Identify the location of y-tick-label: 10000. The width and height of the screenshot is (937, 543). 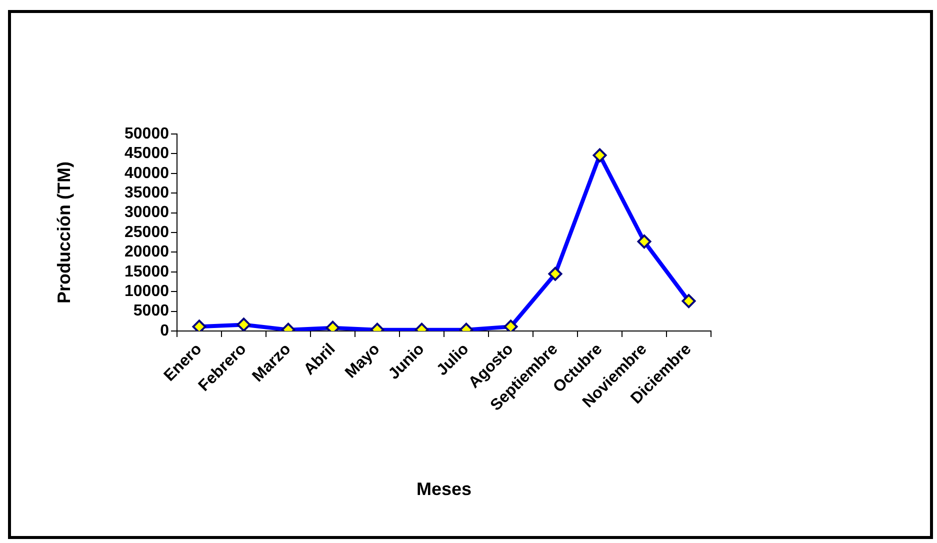
(147, 291).